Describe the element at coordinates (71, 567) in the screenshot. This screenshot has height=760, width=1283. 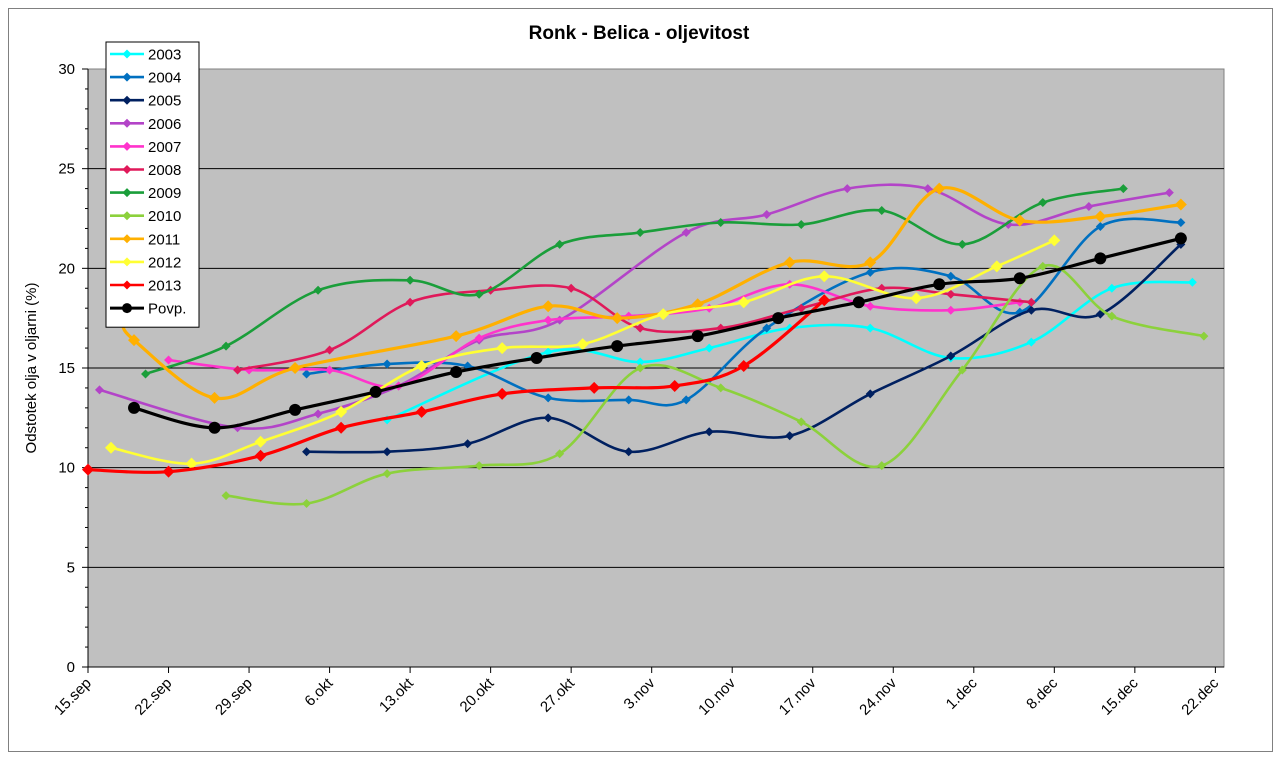
I see `y-tick-label: 5` at that location.